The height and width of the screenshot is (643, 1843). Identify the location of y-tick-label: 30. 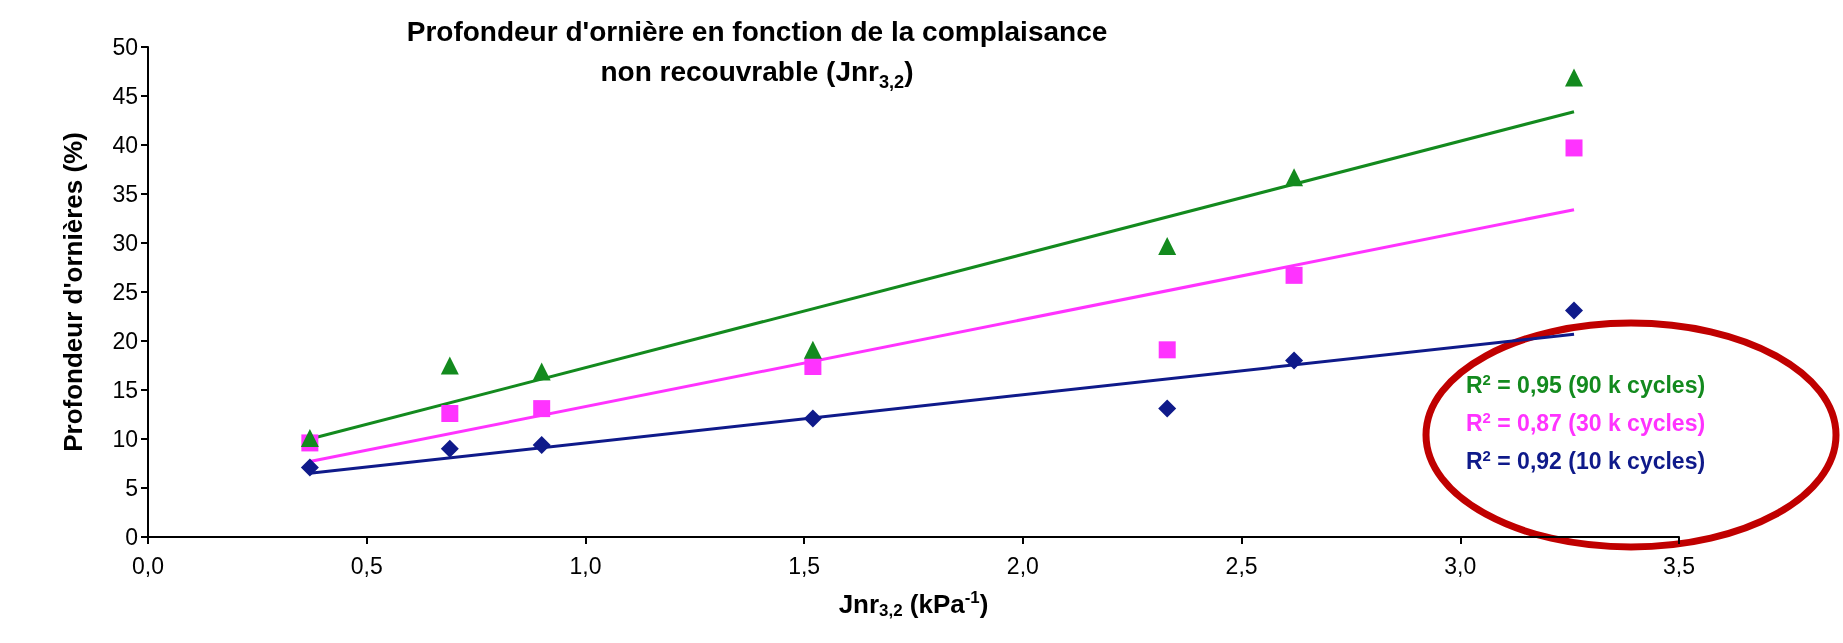
(125, 243).